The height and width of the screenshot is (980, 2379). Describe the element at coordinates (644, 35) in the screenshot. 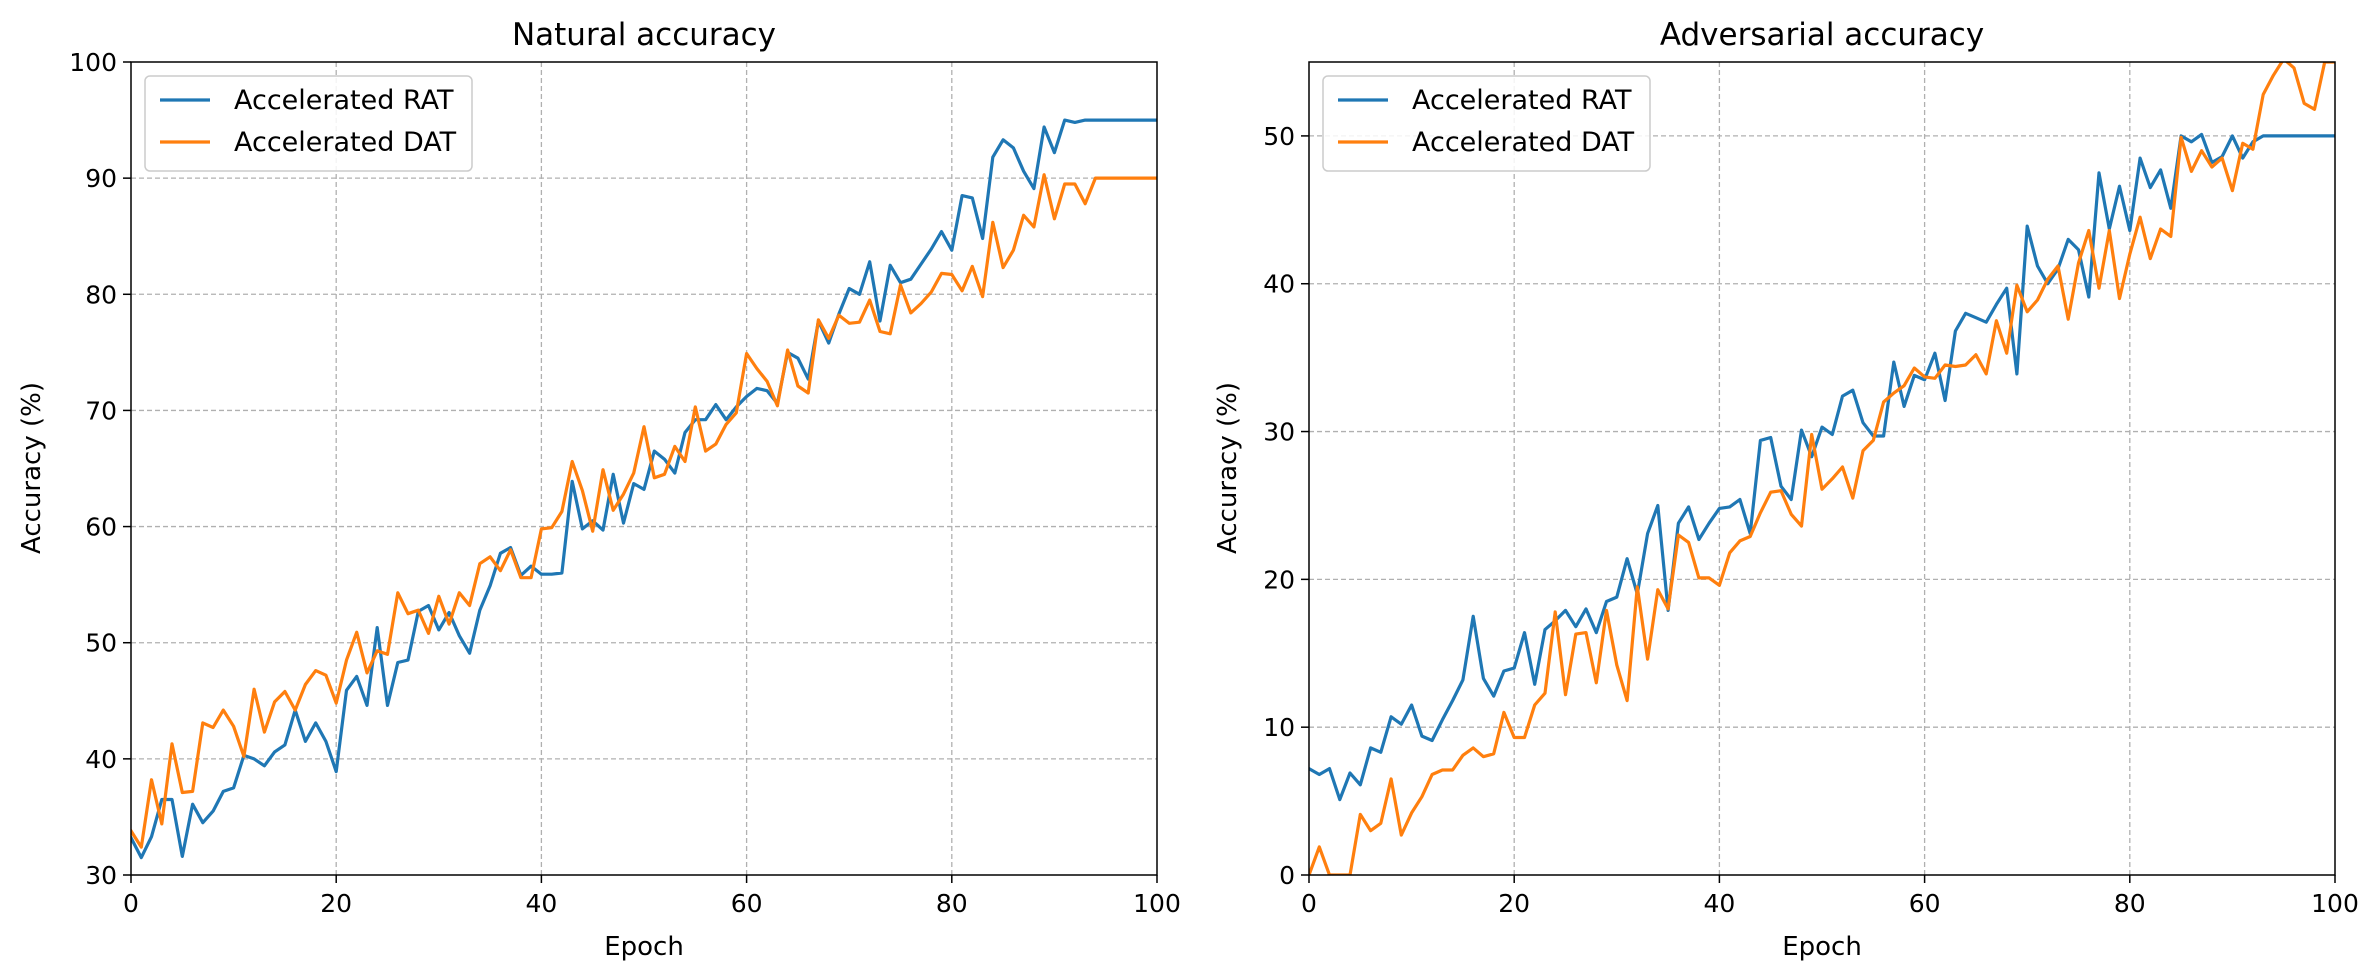

I see `chart-title: Natural accuracy` at that location.